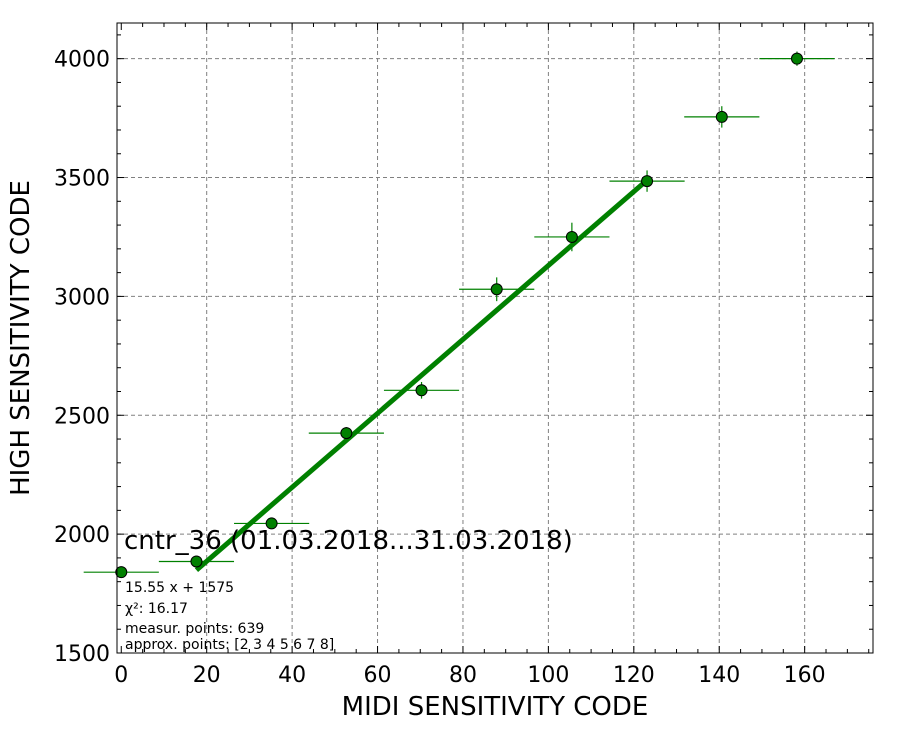 The height and width of the screenshot is (750, 900). I want to click on x-tick-label: 100, so click(548, 675).